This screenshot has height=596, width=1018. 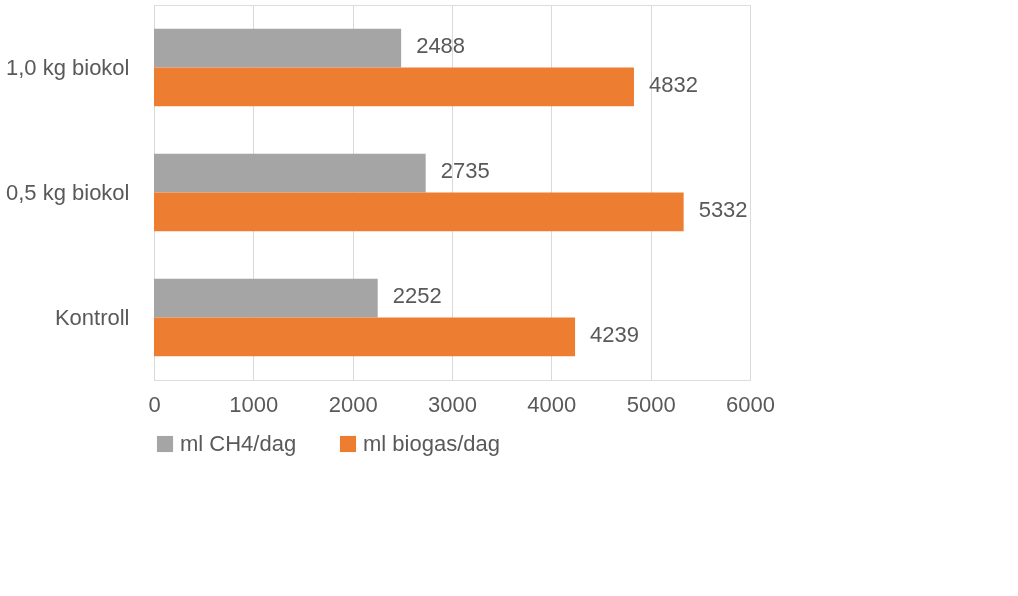 What do you see at coordinates (750, 404) in the screenshot?
I see `x-tick-label: 6000` at bounding box center [750, 404].